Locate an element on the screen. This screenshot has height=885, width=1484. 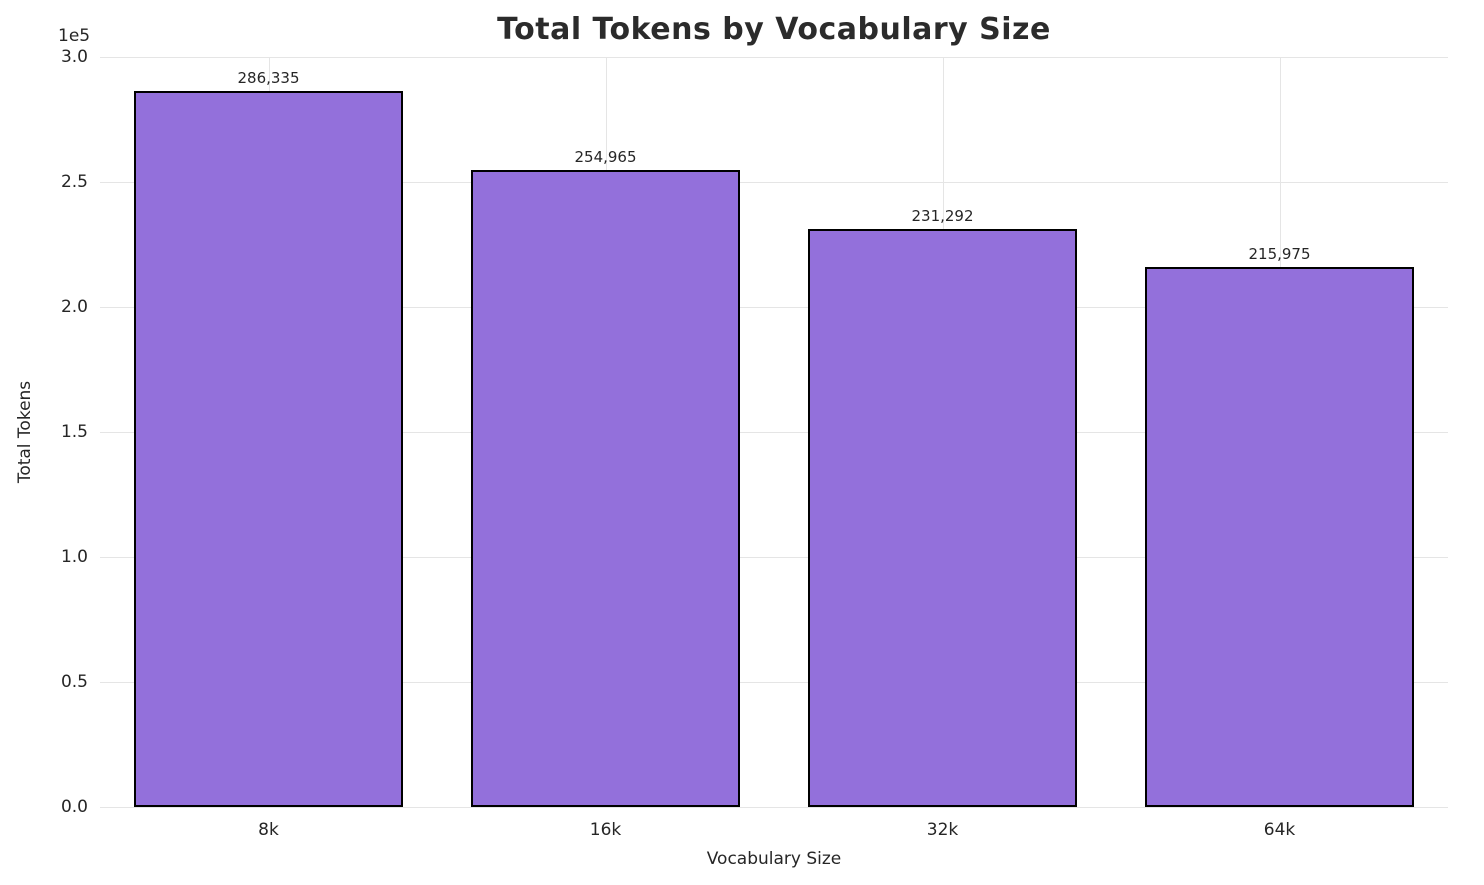
bar-value-label: 231,292 is located at coordinates (942, 215).